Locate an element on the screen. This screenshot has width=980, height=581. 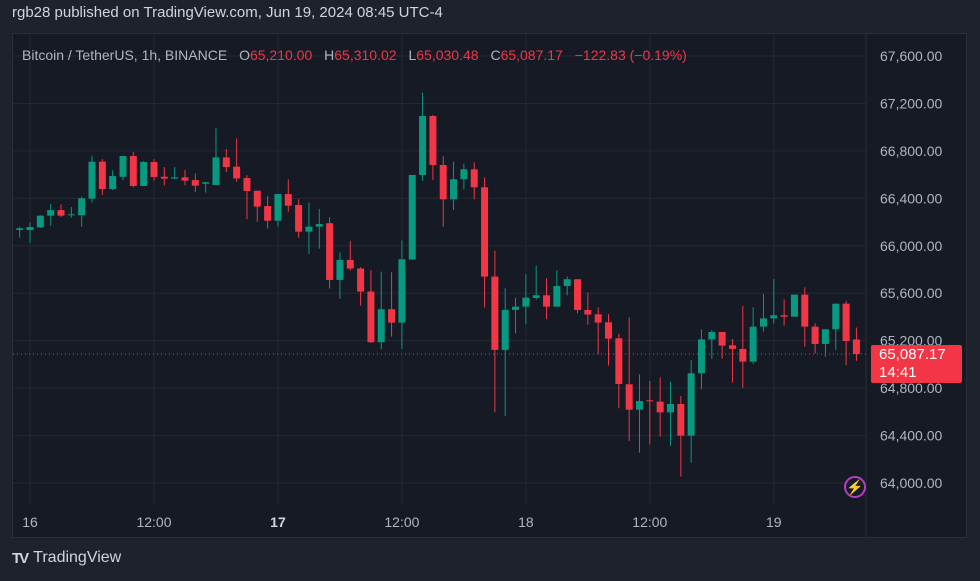
close-value: 65,087.17 is located at coordinates (531, 55).